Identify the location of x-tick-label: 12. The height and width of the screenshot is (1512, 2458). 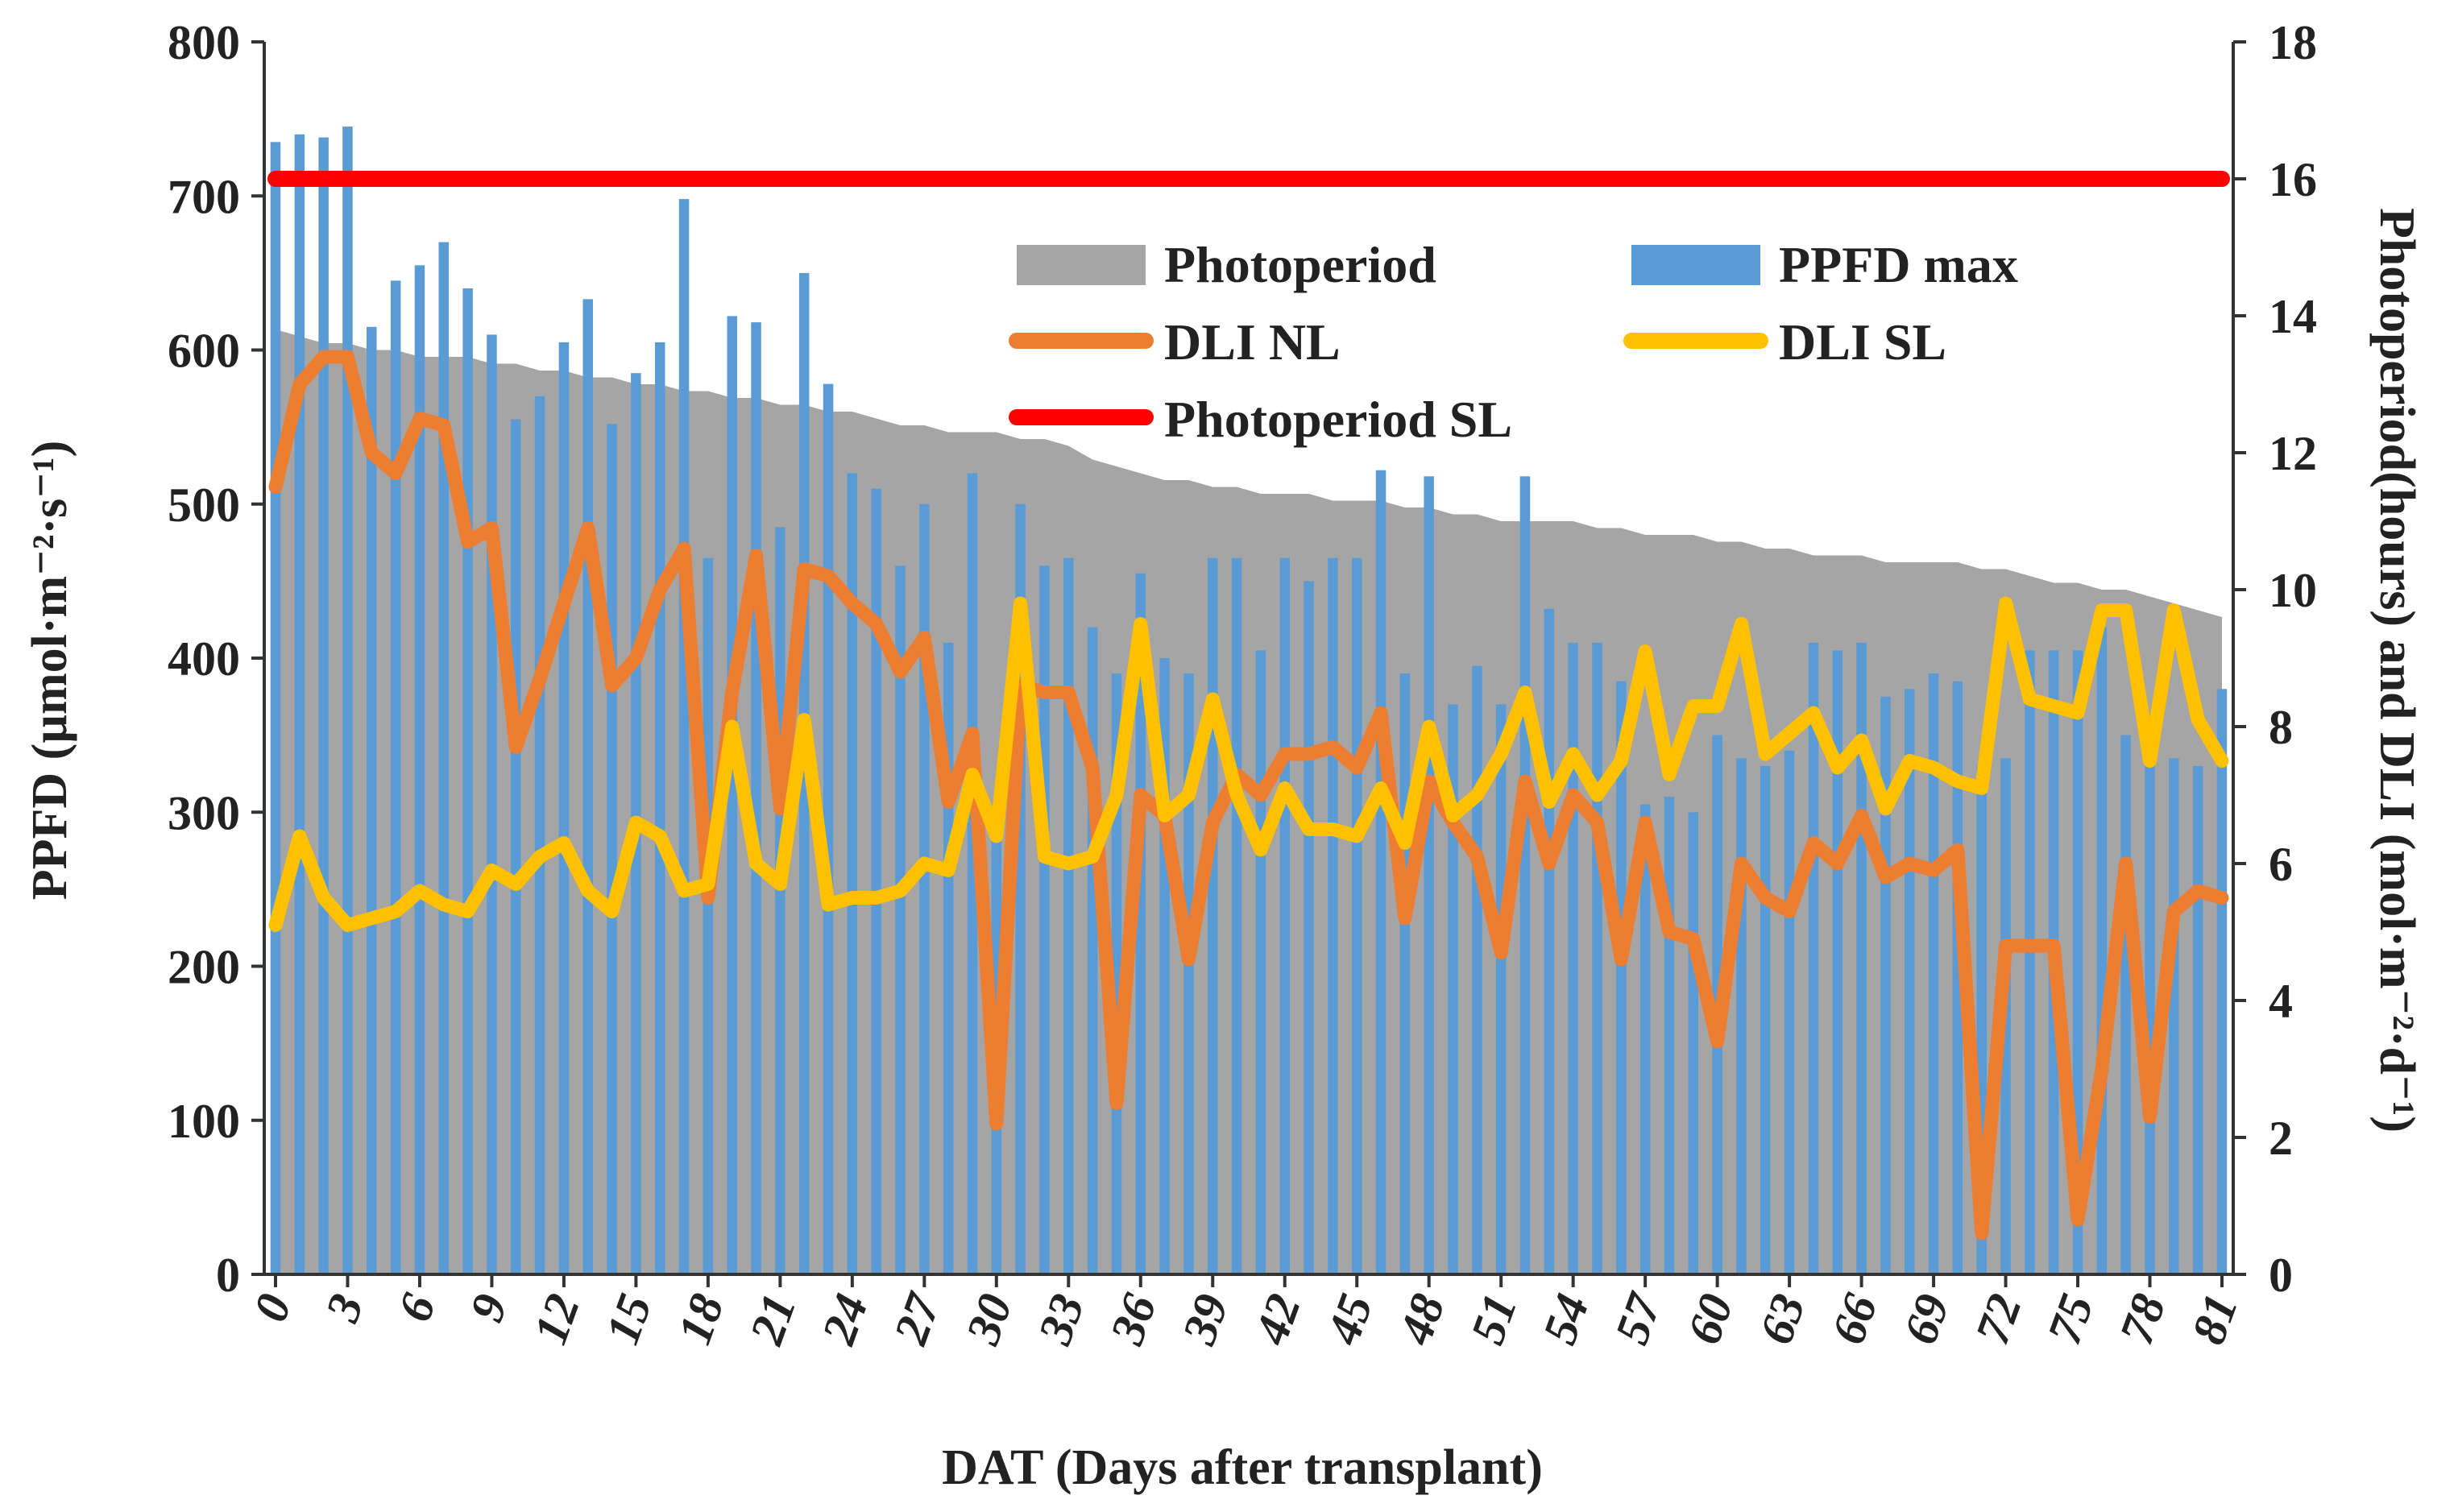
(557, 1319).